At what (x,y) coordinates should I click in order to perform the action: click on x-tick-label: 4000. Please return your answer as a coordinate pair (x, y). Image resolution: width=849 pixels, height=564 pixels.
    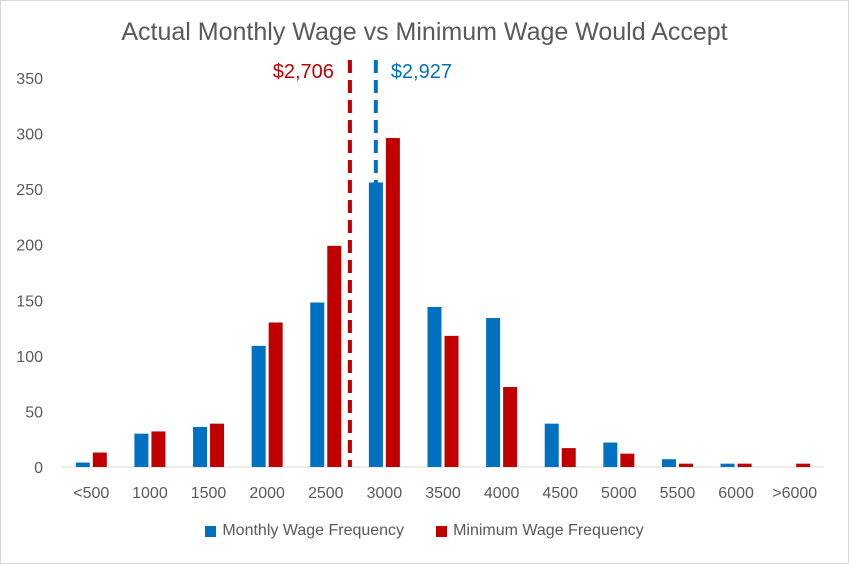
    Looking at the image, I should click on (502, 493).